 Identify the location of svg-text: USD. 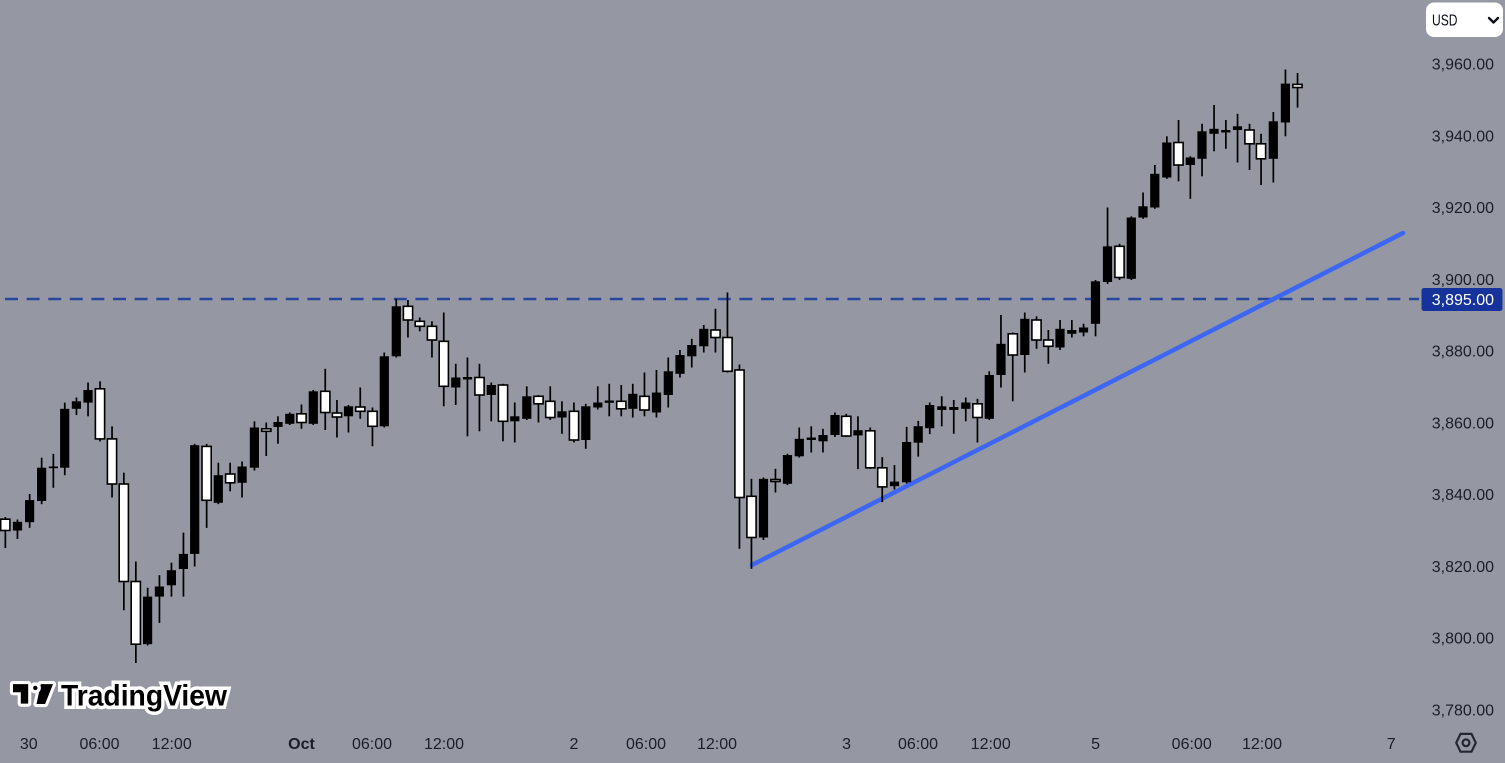
(1445, 21).